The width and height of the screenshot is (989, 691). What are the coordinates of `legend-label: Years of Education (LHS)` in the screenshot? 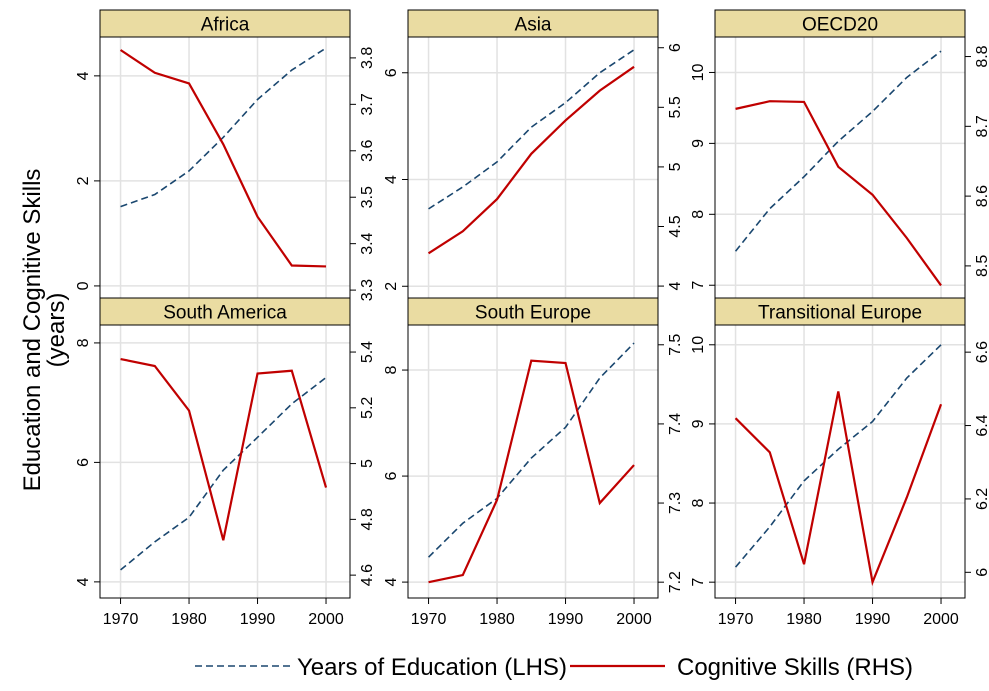 It's located at (432, 667).